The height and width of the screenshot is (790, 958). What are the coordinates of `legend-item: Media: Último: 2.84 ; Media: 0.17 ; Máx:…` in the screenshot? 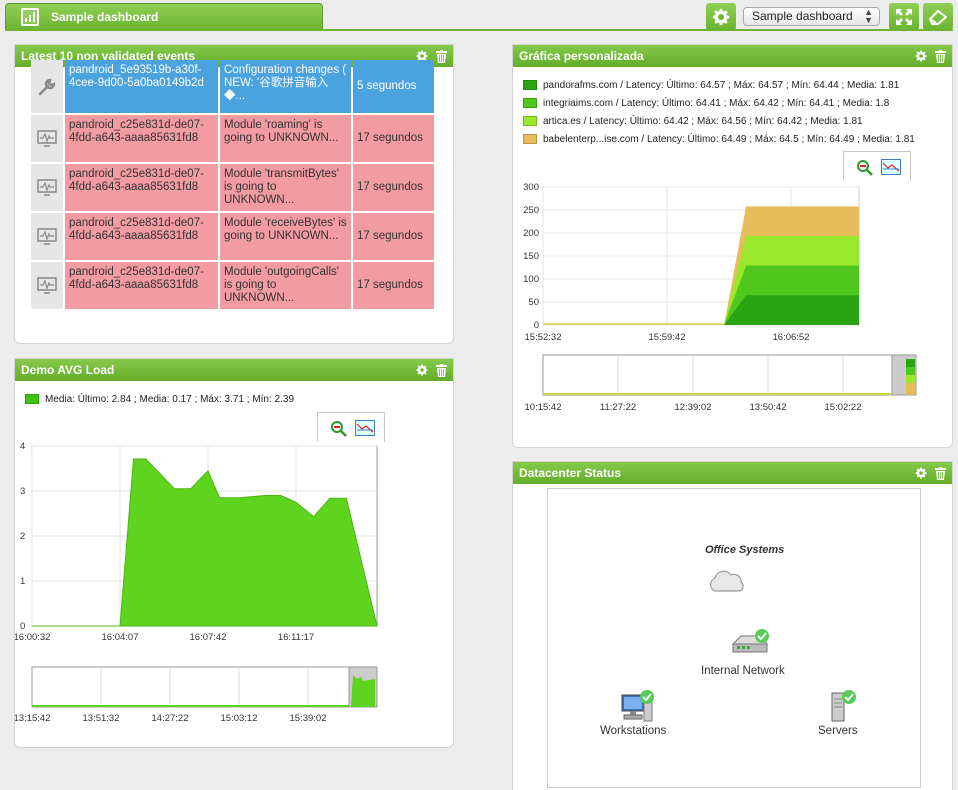 It's located at (159, 399).